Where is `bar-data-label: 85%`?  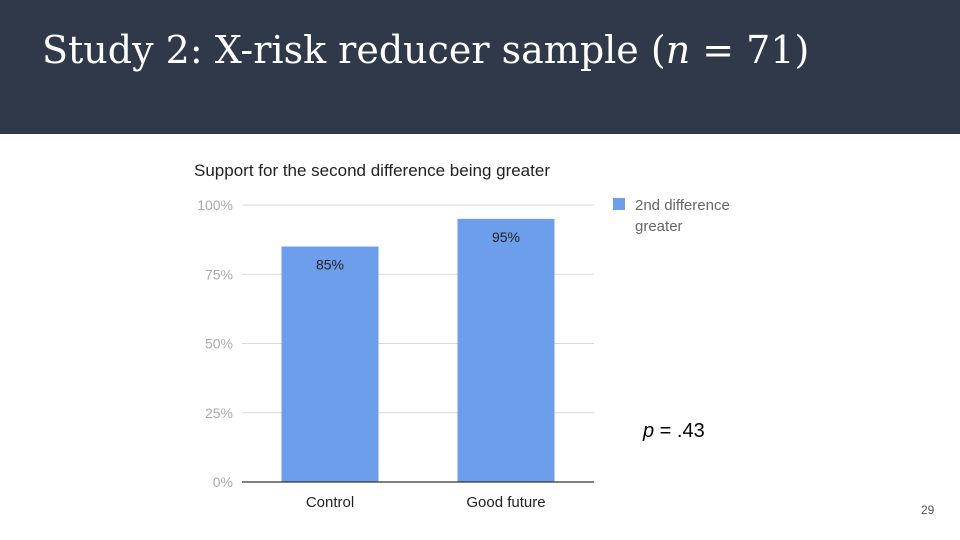 bar-data-label: 85% is located at coordinates (330, 265).